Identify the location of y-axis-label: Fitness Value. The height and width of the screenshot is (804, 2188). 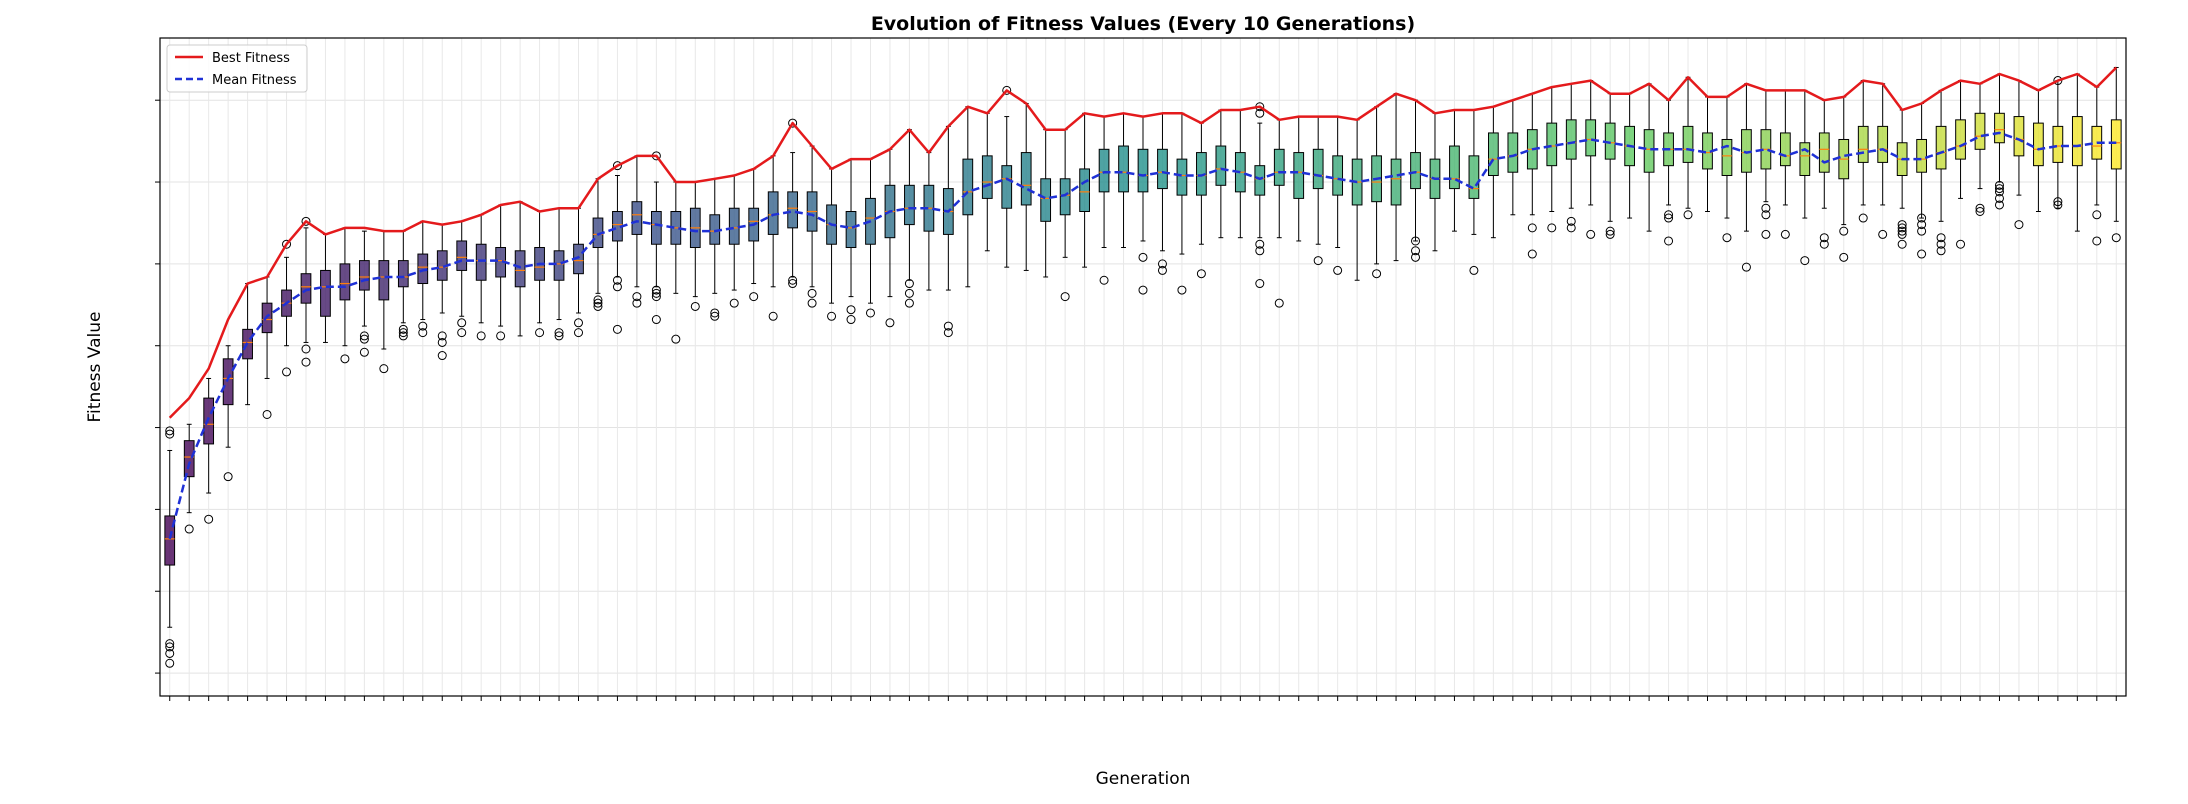
(95, 367).